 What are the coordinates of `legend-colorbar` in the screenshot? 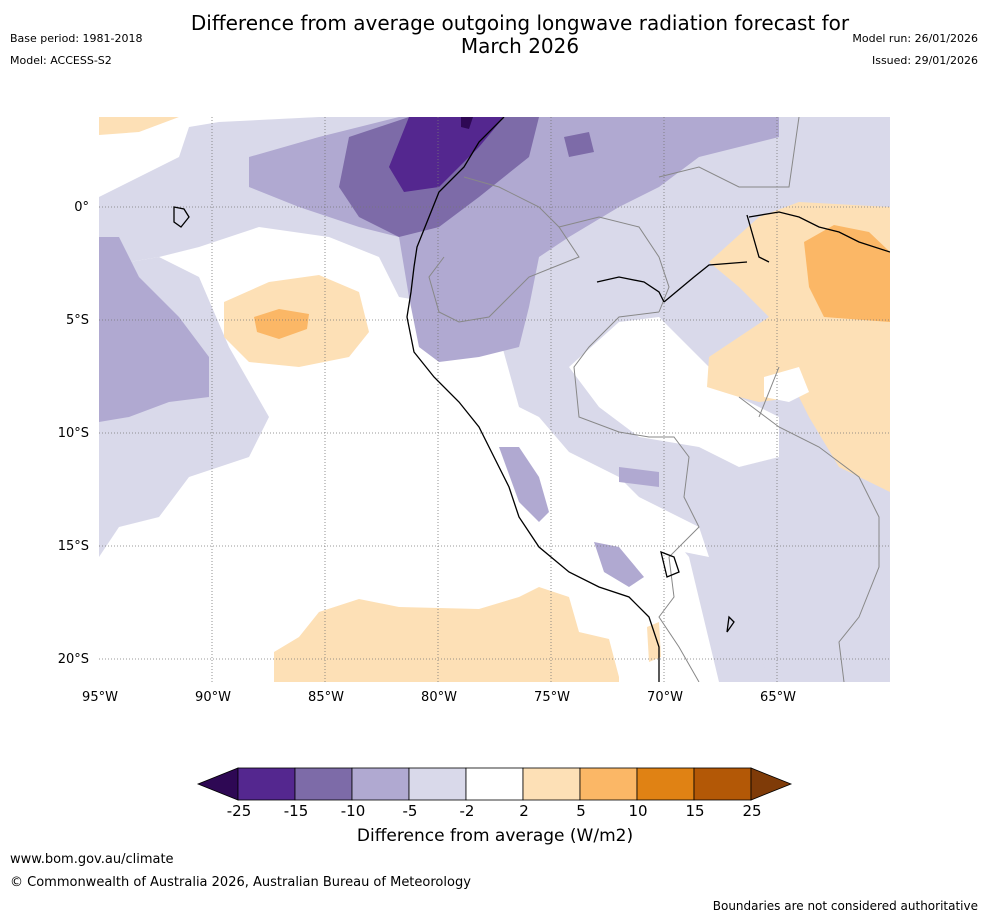 It's located at (494, 784).